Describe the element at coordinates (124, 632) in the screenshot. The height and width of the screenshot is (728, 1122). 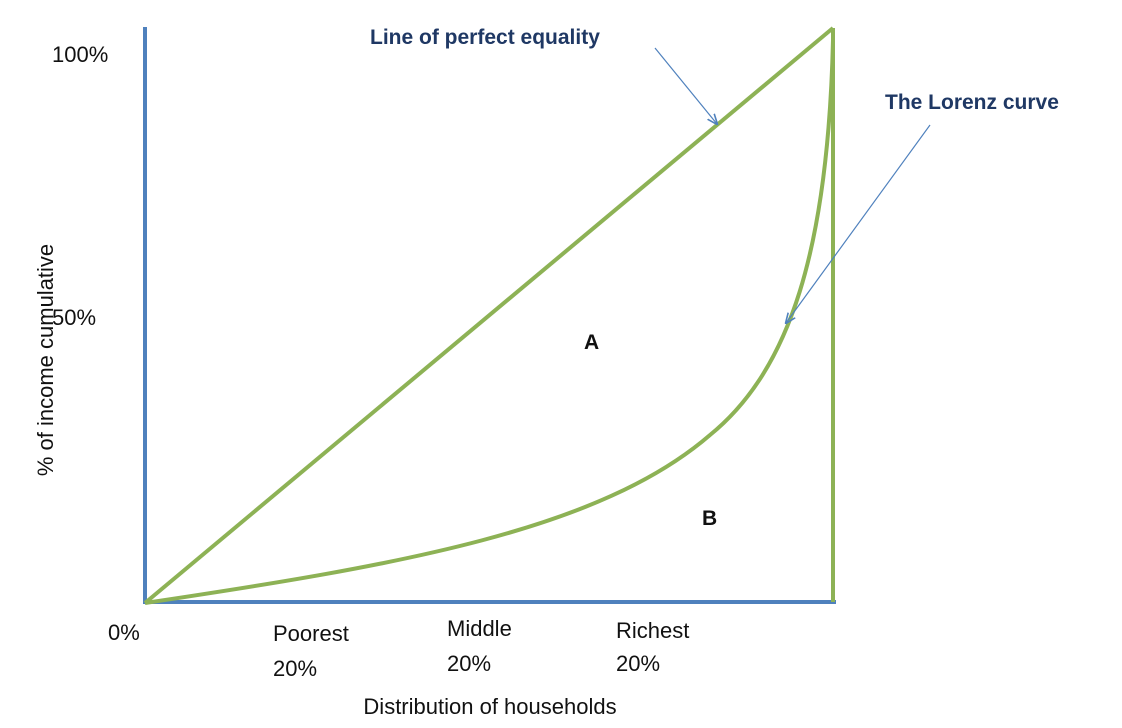
I see `y-tick-label: 0%` at that location.